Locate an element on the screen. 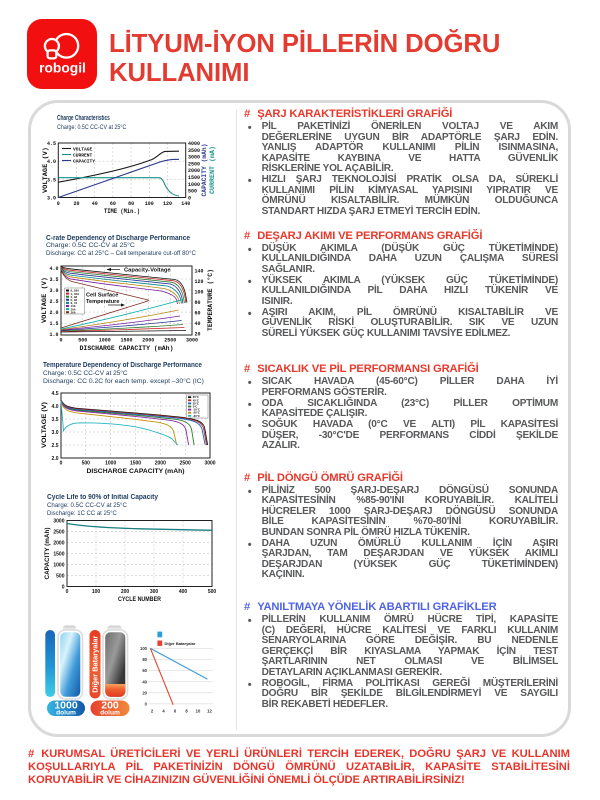 This screenshot has height=800, width=600. svg-text: 12 is located at coordinates (209, 711).